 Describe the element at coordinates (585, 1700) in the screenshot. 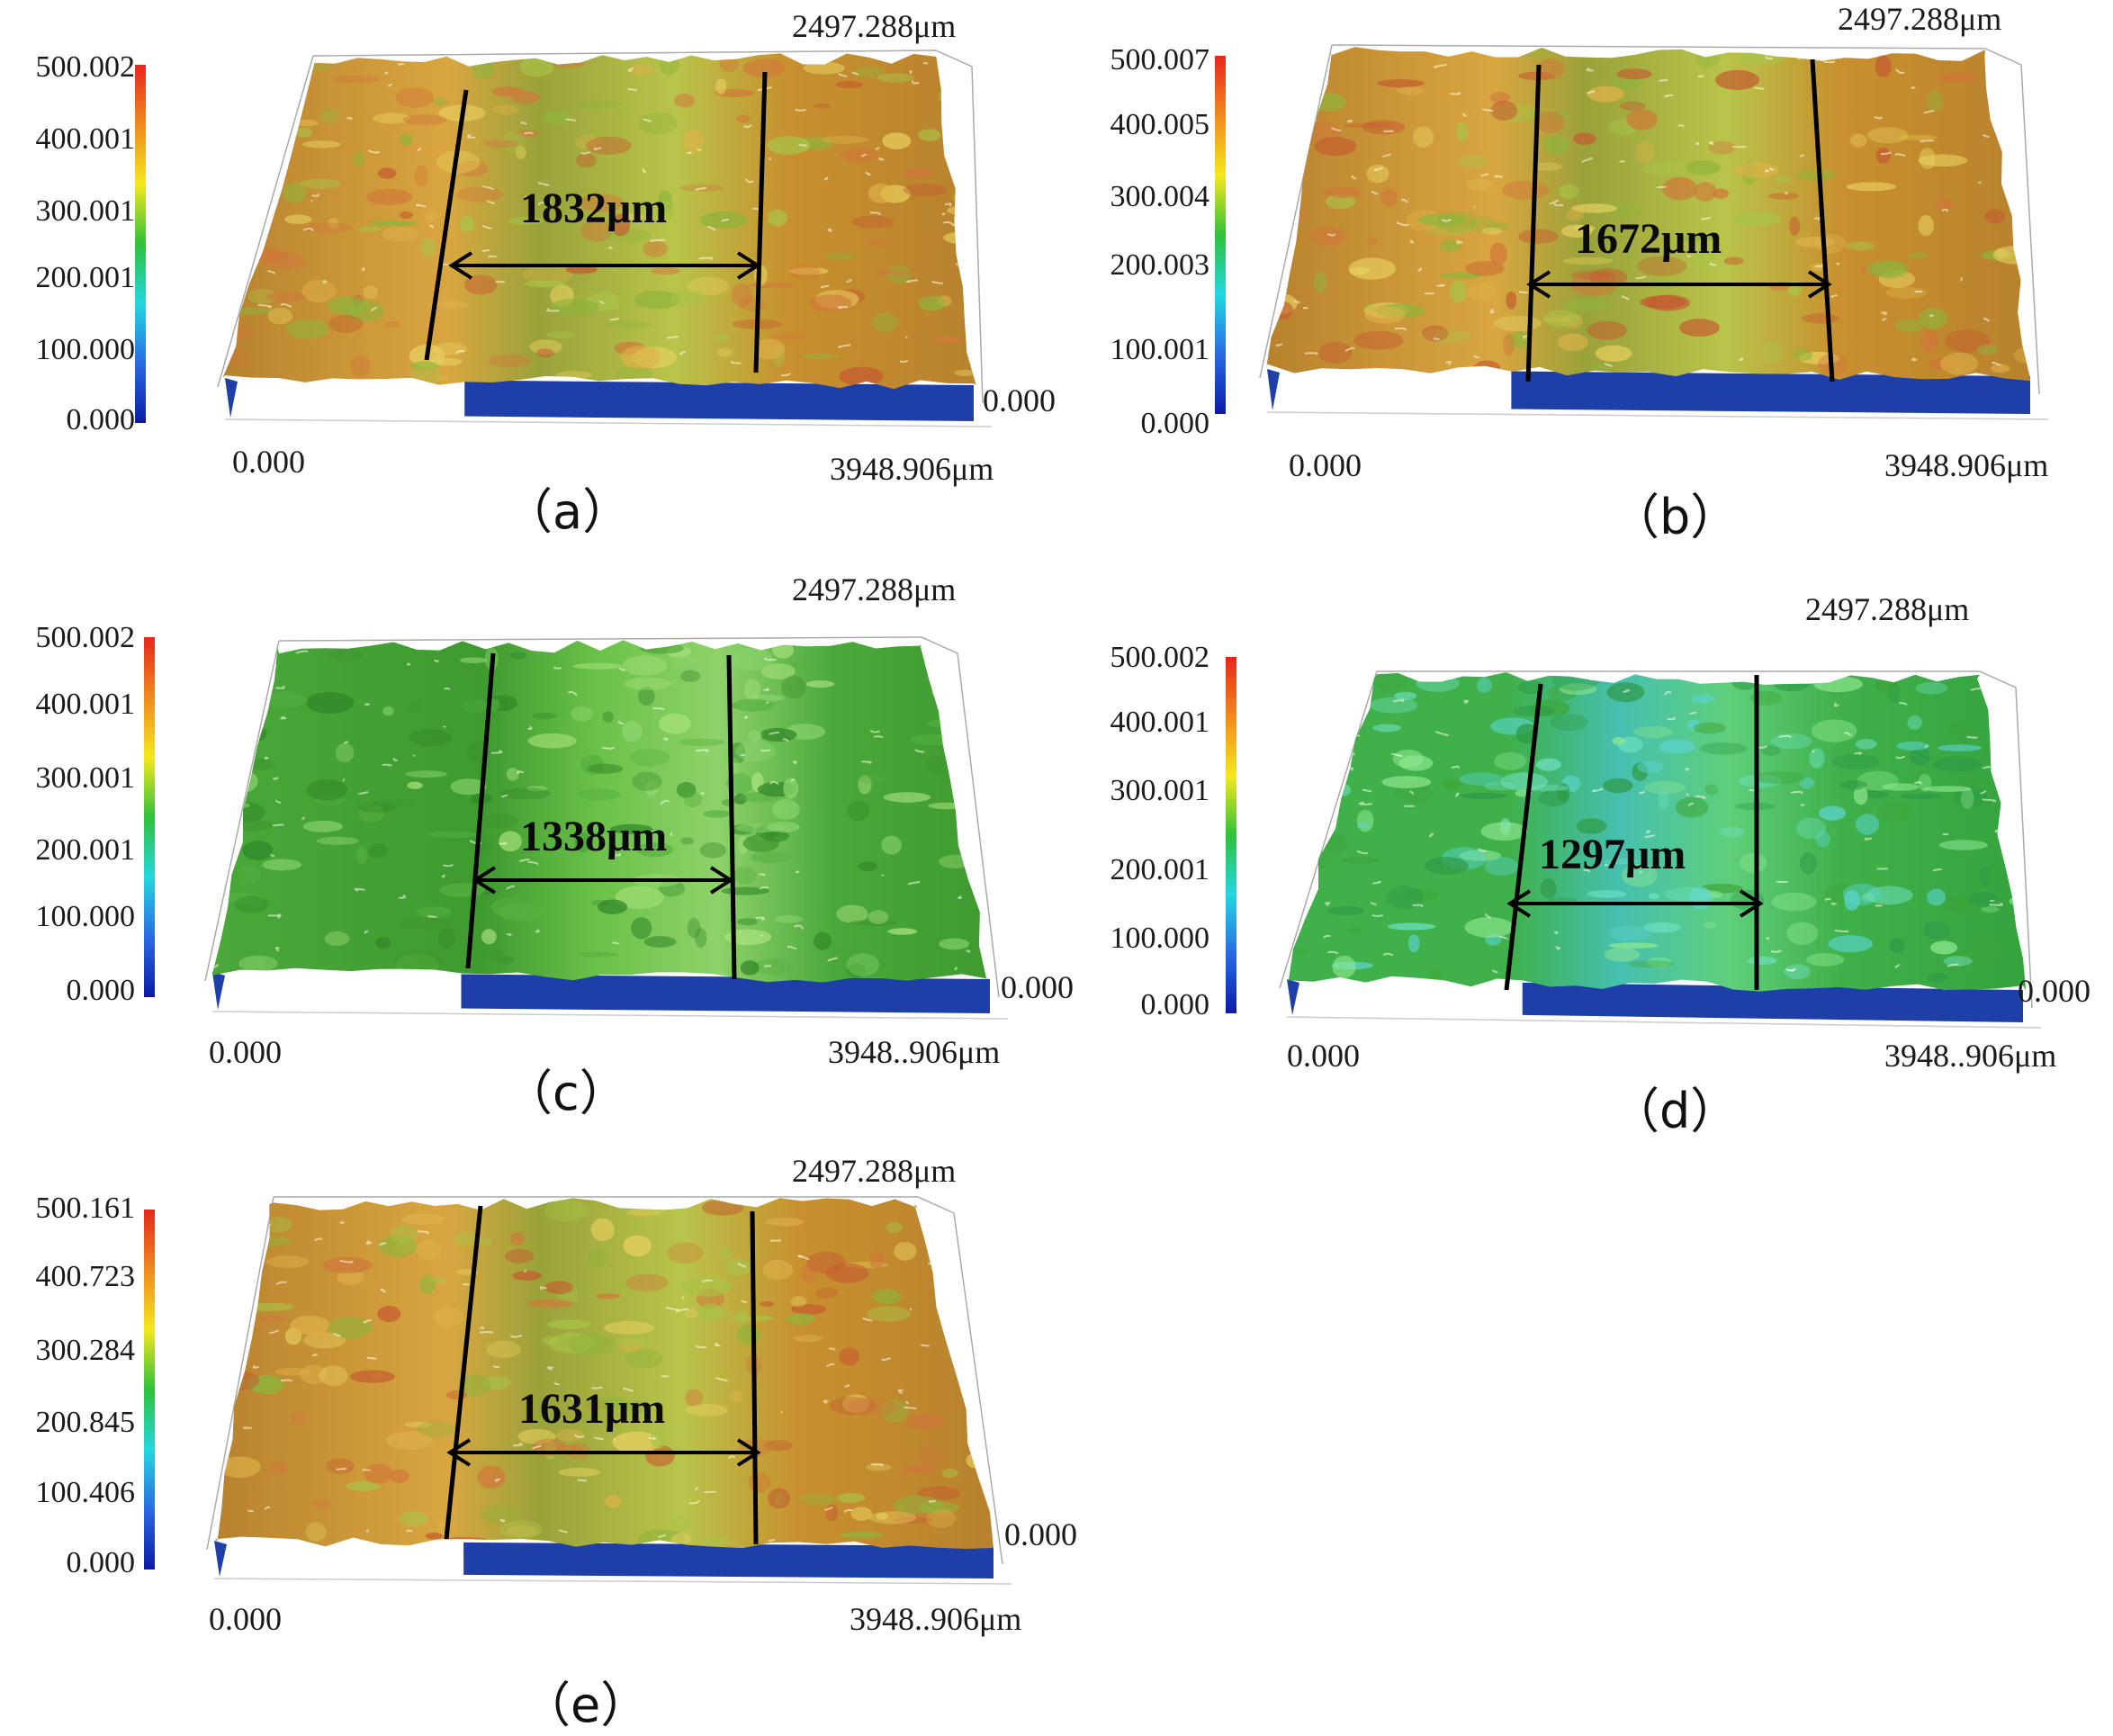

I see `panel-caption: （e）` at that location.